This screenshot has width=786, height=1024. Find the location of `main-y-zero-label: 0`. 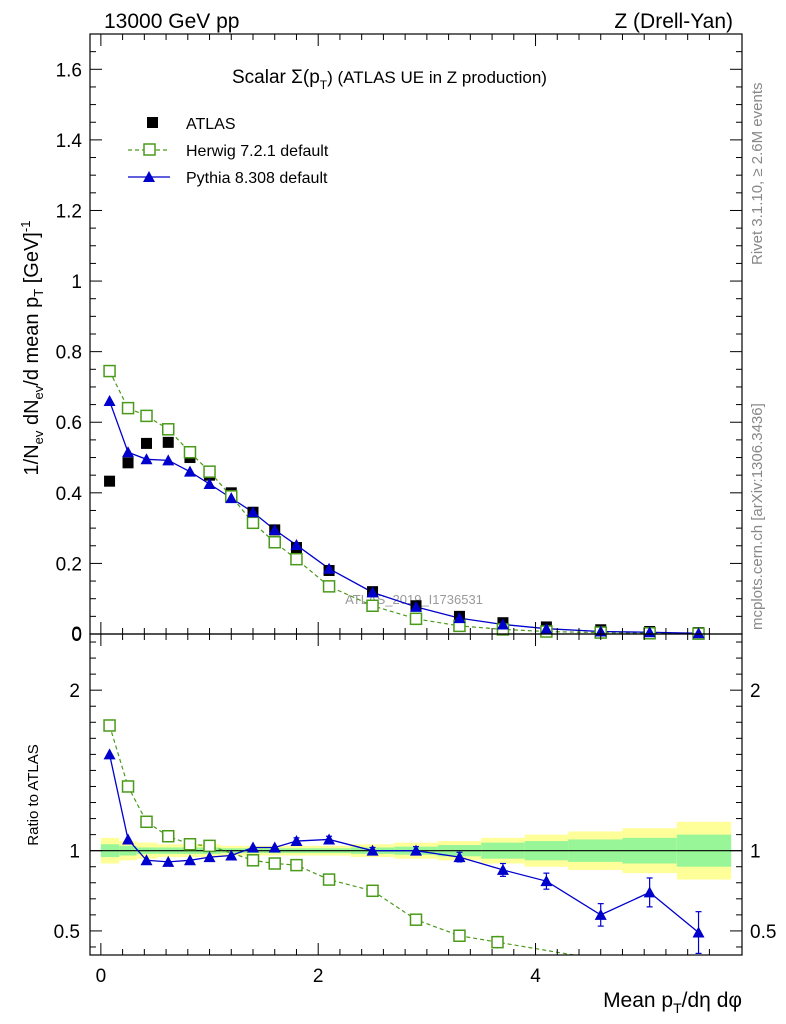

main-y-zero-label: 0 is located at coordinates (76, 634).